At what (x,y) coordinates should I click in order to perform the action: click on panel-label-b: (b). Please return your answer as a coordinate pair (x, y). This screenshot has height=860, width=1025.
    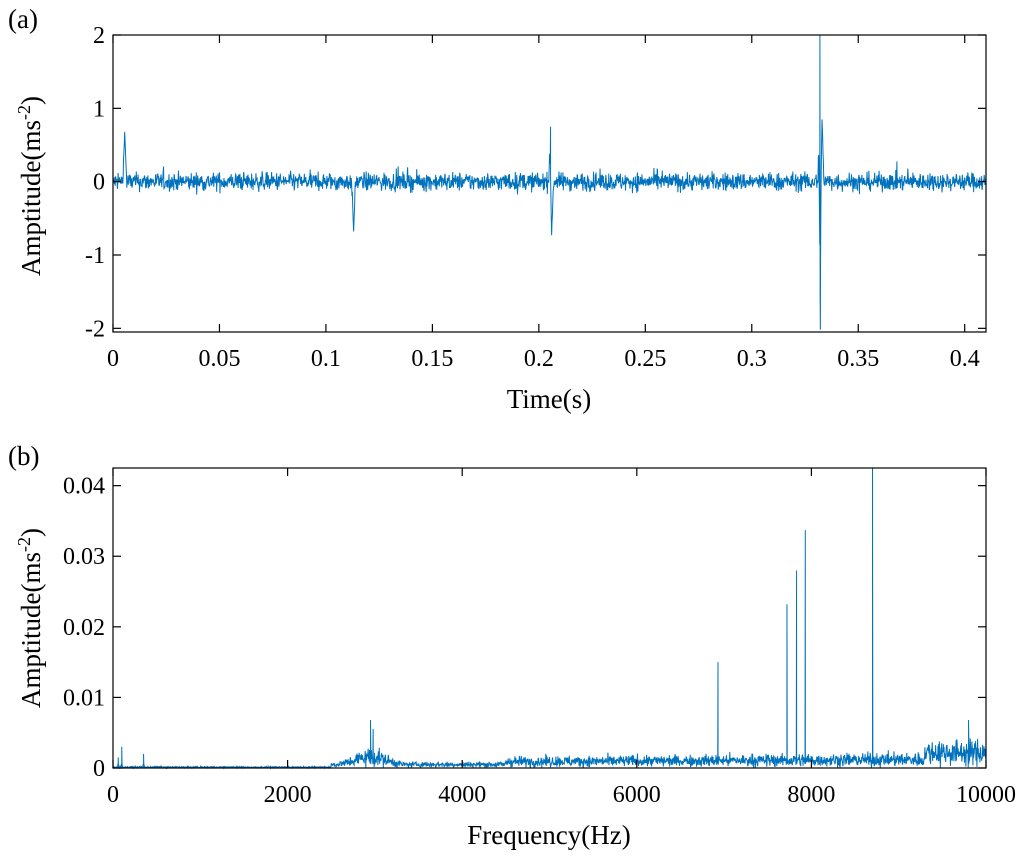
    Looking at the image, I should click on (23, 456).